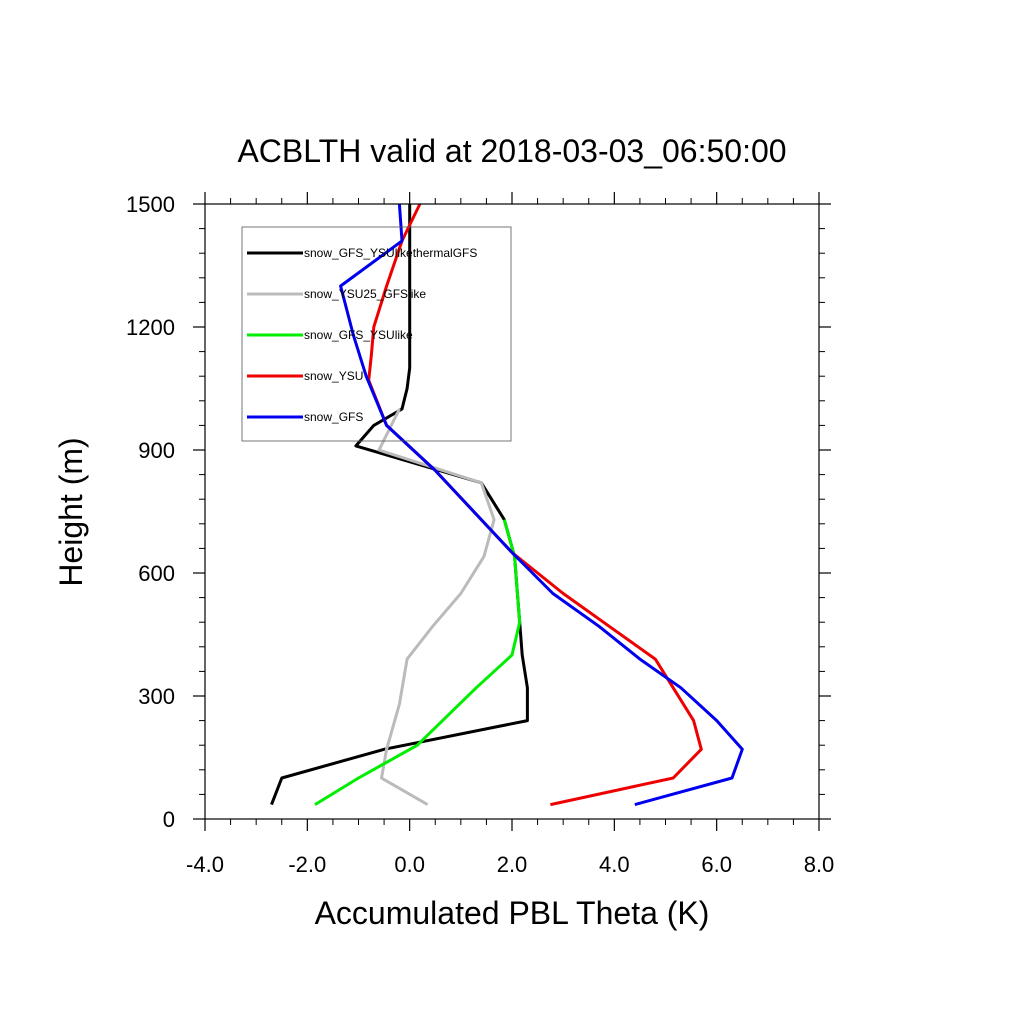  Describe the element at coordinates (205, 864) in the screenshot. I see `x-tick-label: -4.0` at that location.